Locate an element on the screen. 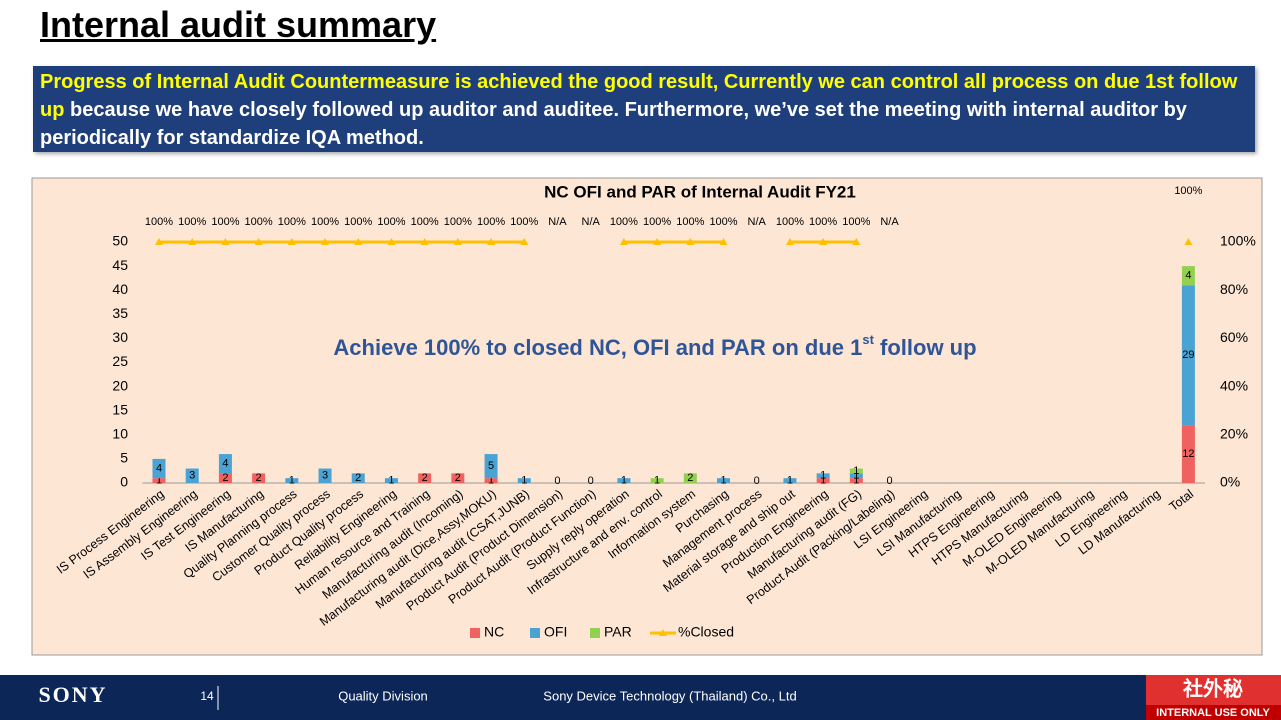 The image size is (1281, 720). annotation-tail: follow up is located at coordinates (925, 347).